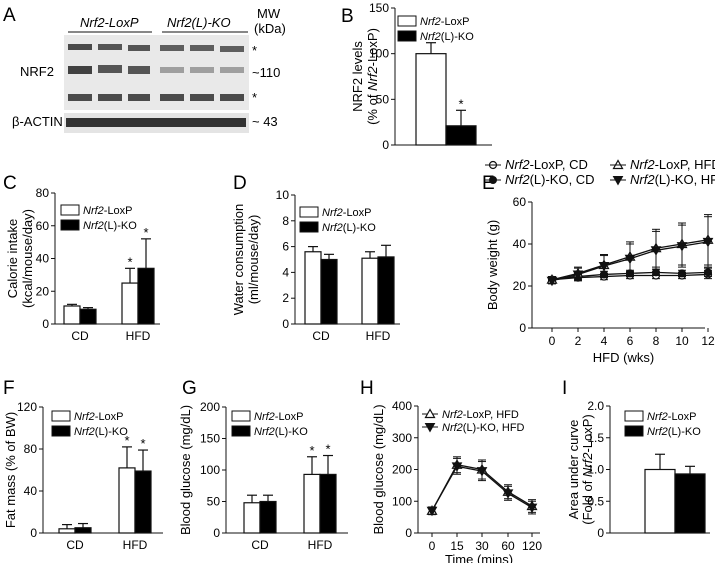  I want to click on mw-110-label: ~110, so click(266, 72).